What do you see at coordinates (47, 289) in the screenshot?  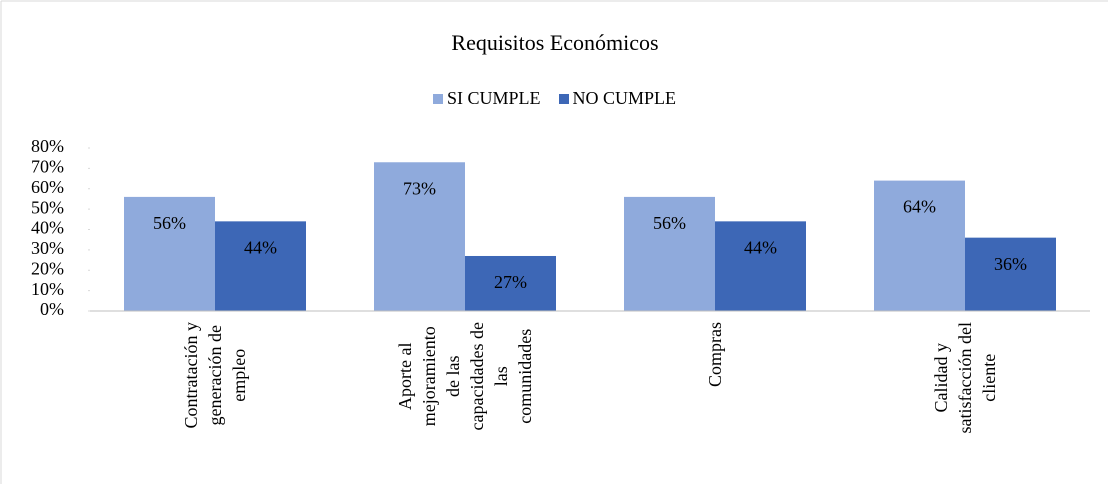 I see `y-tick-label: 10%` at bounding box center [47, 289].